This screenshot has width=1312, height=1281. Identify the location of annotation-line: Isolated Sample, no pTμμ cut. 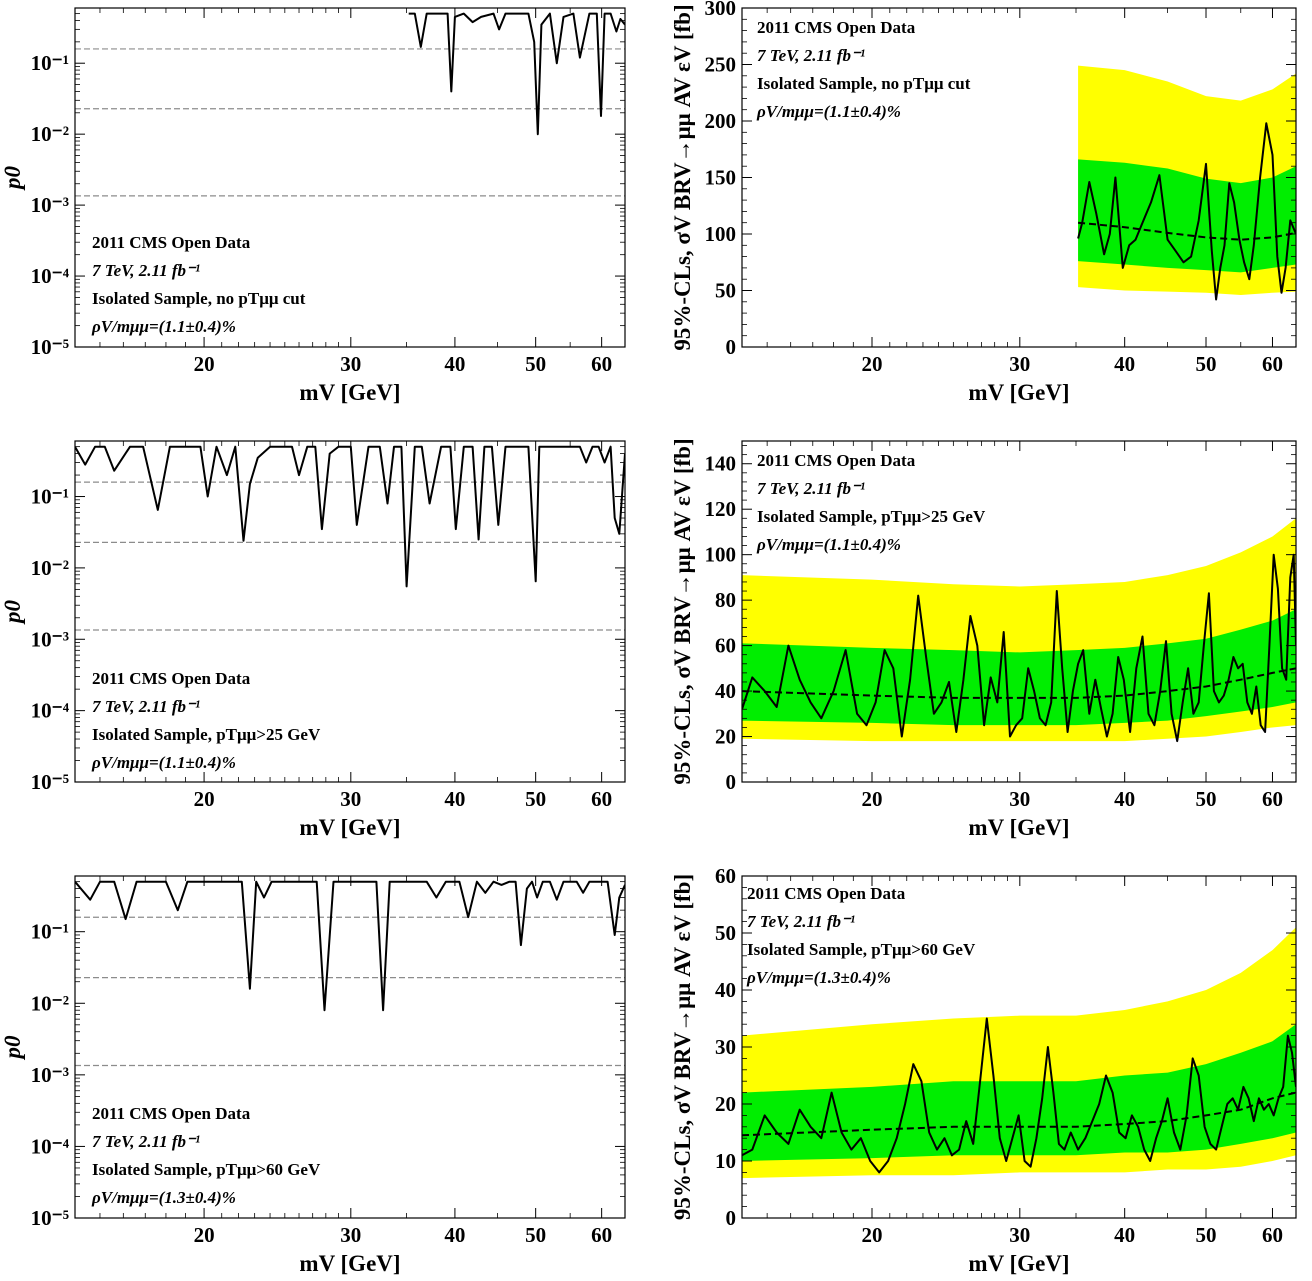
(864, 83).